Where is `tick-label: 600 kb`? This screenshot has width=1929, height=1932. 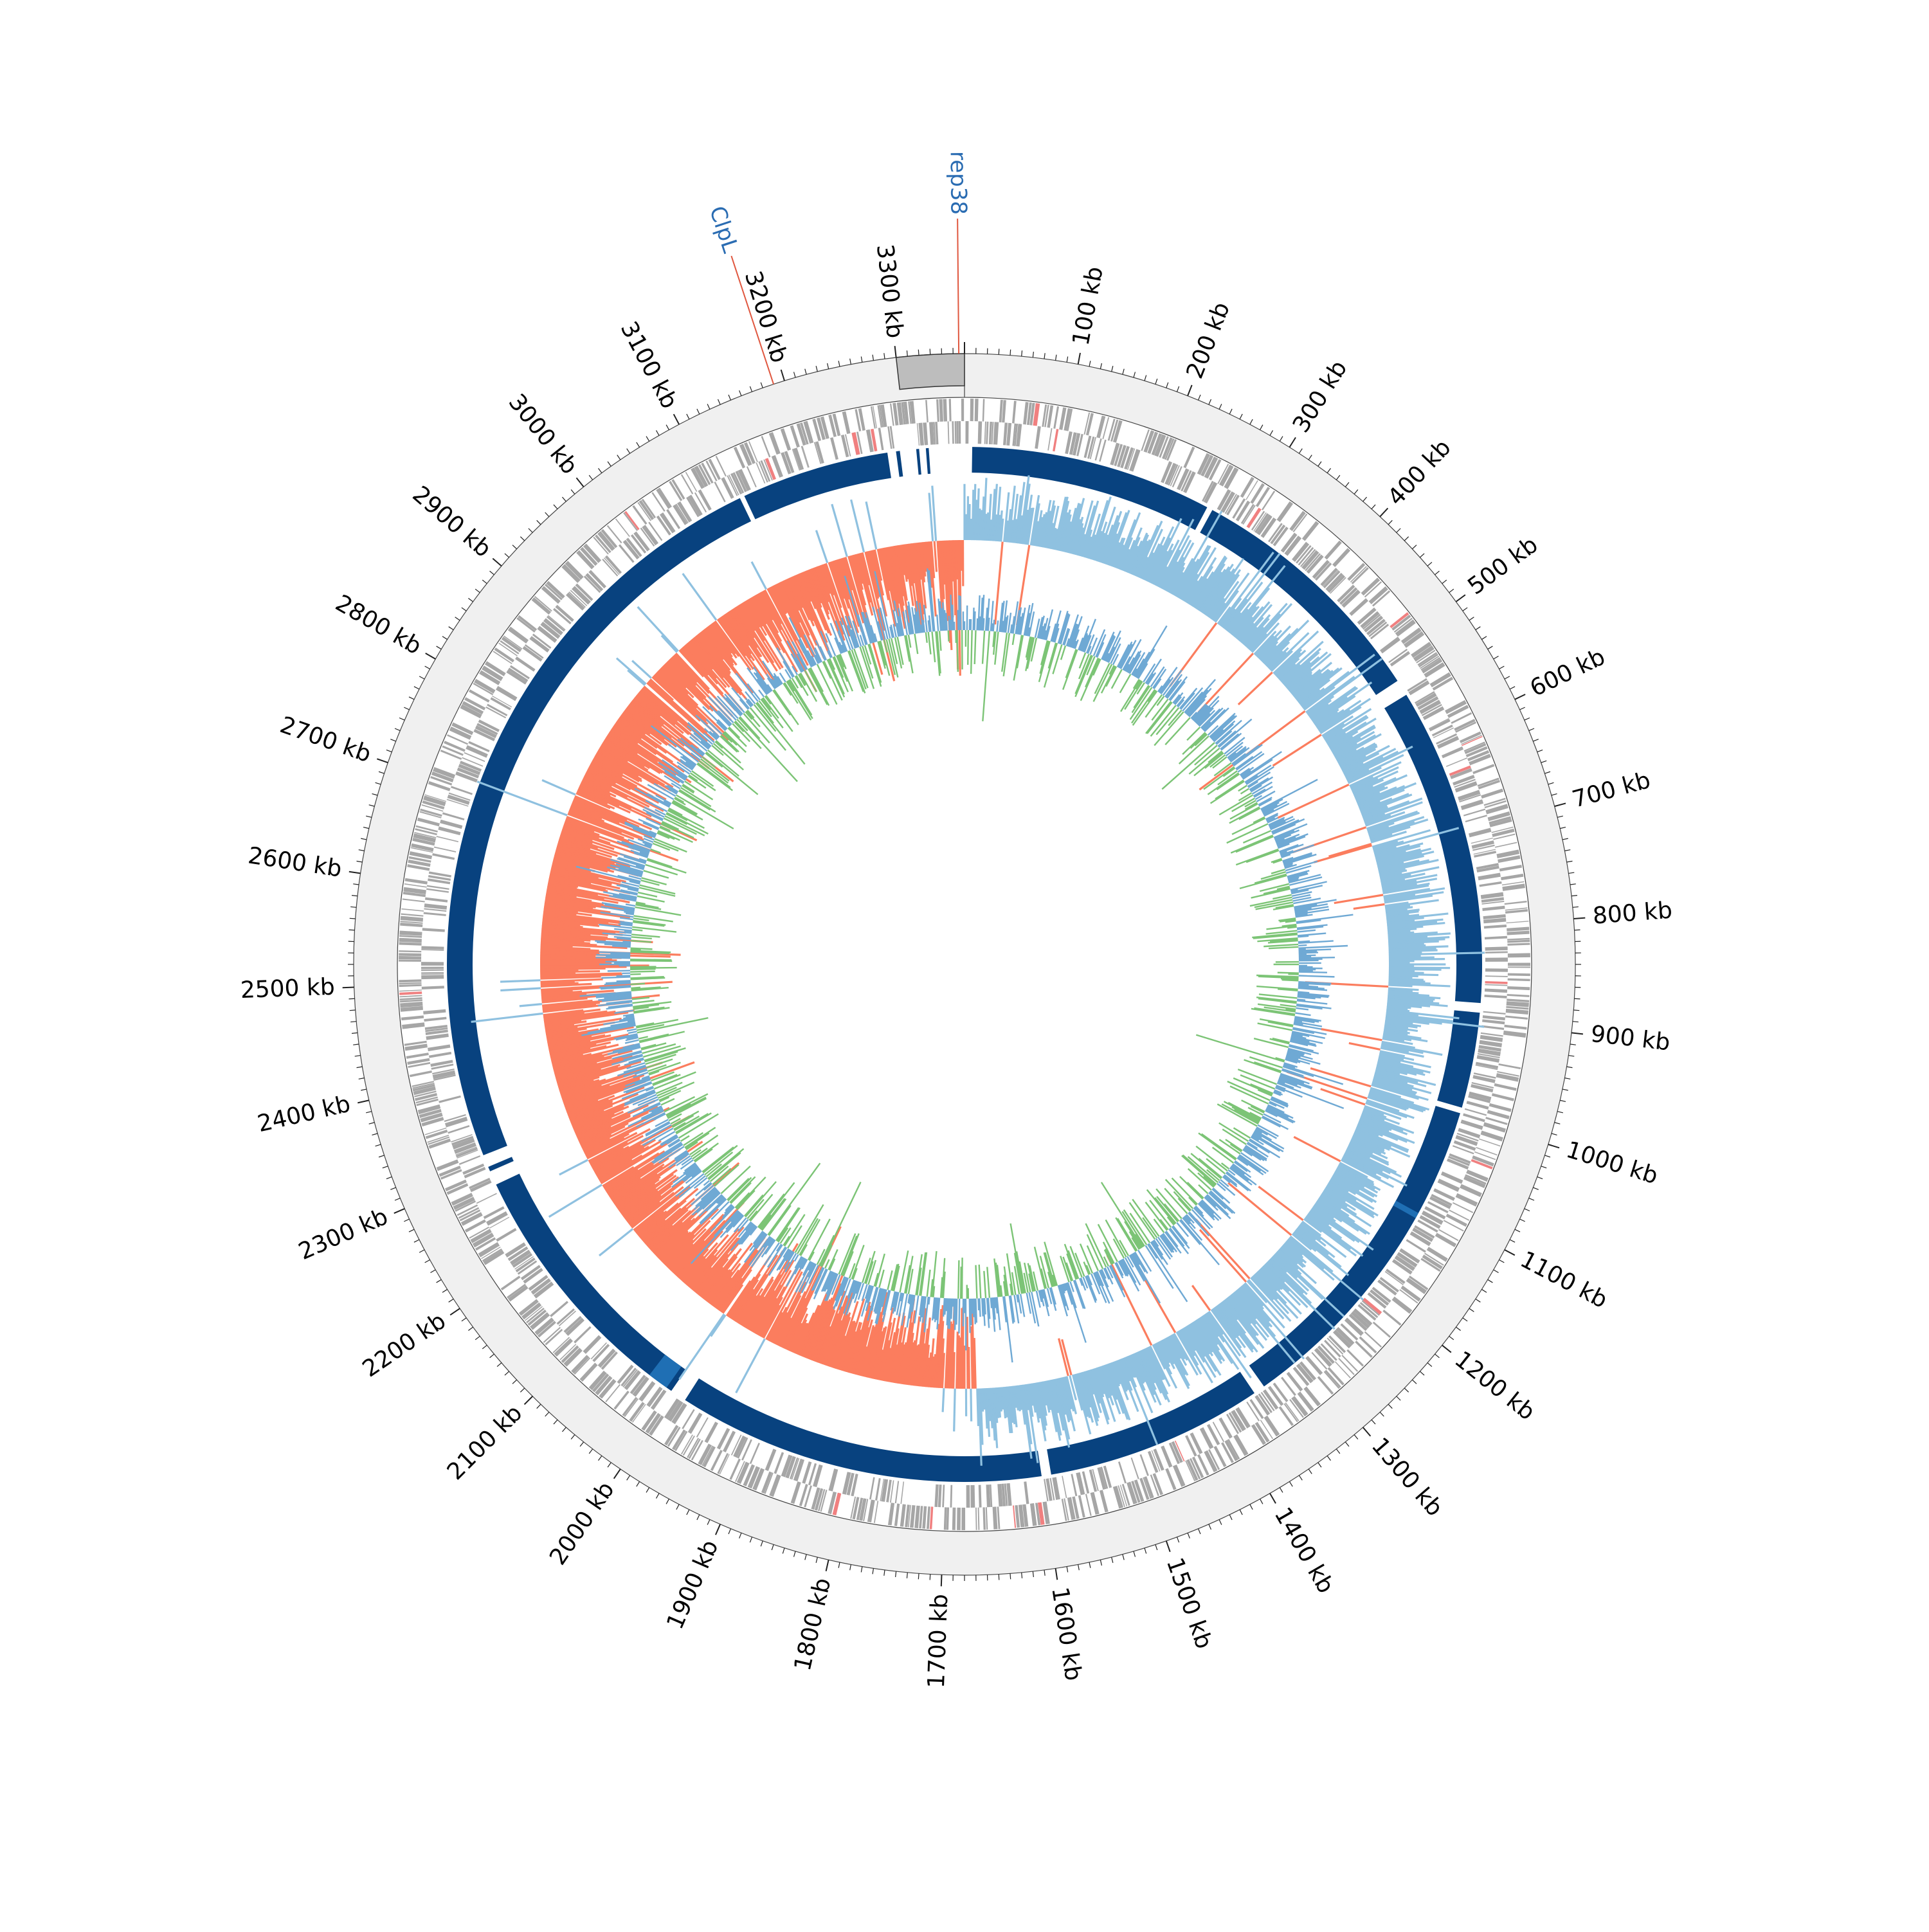
tick-label: 600 kb is located at coordinates (1567, 673).